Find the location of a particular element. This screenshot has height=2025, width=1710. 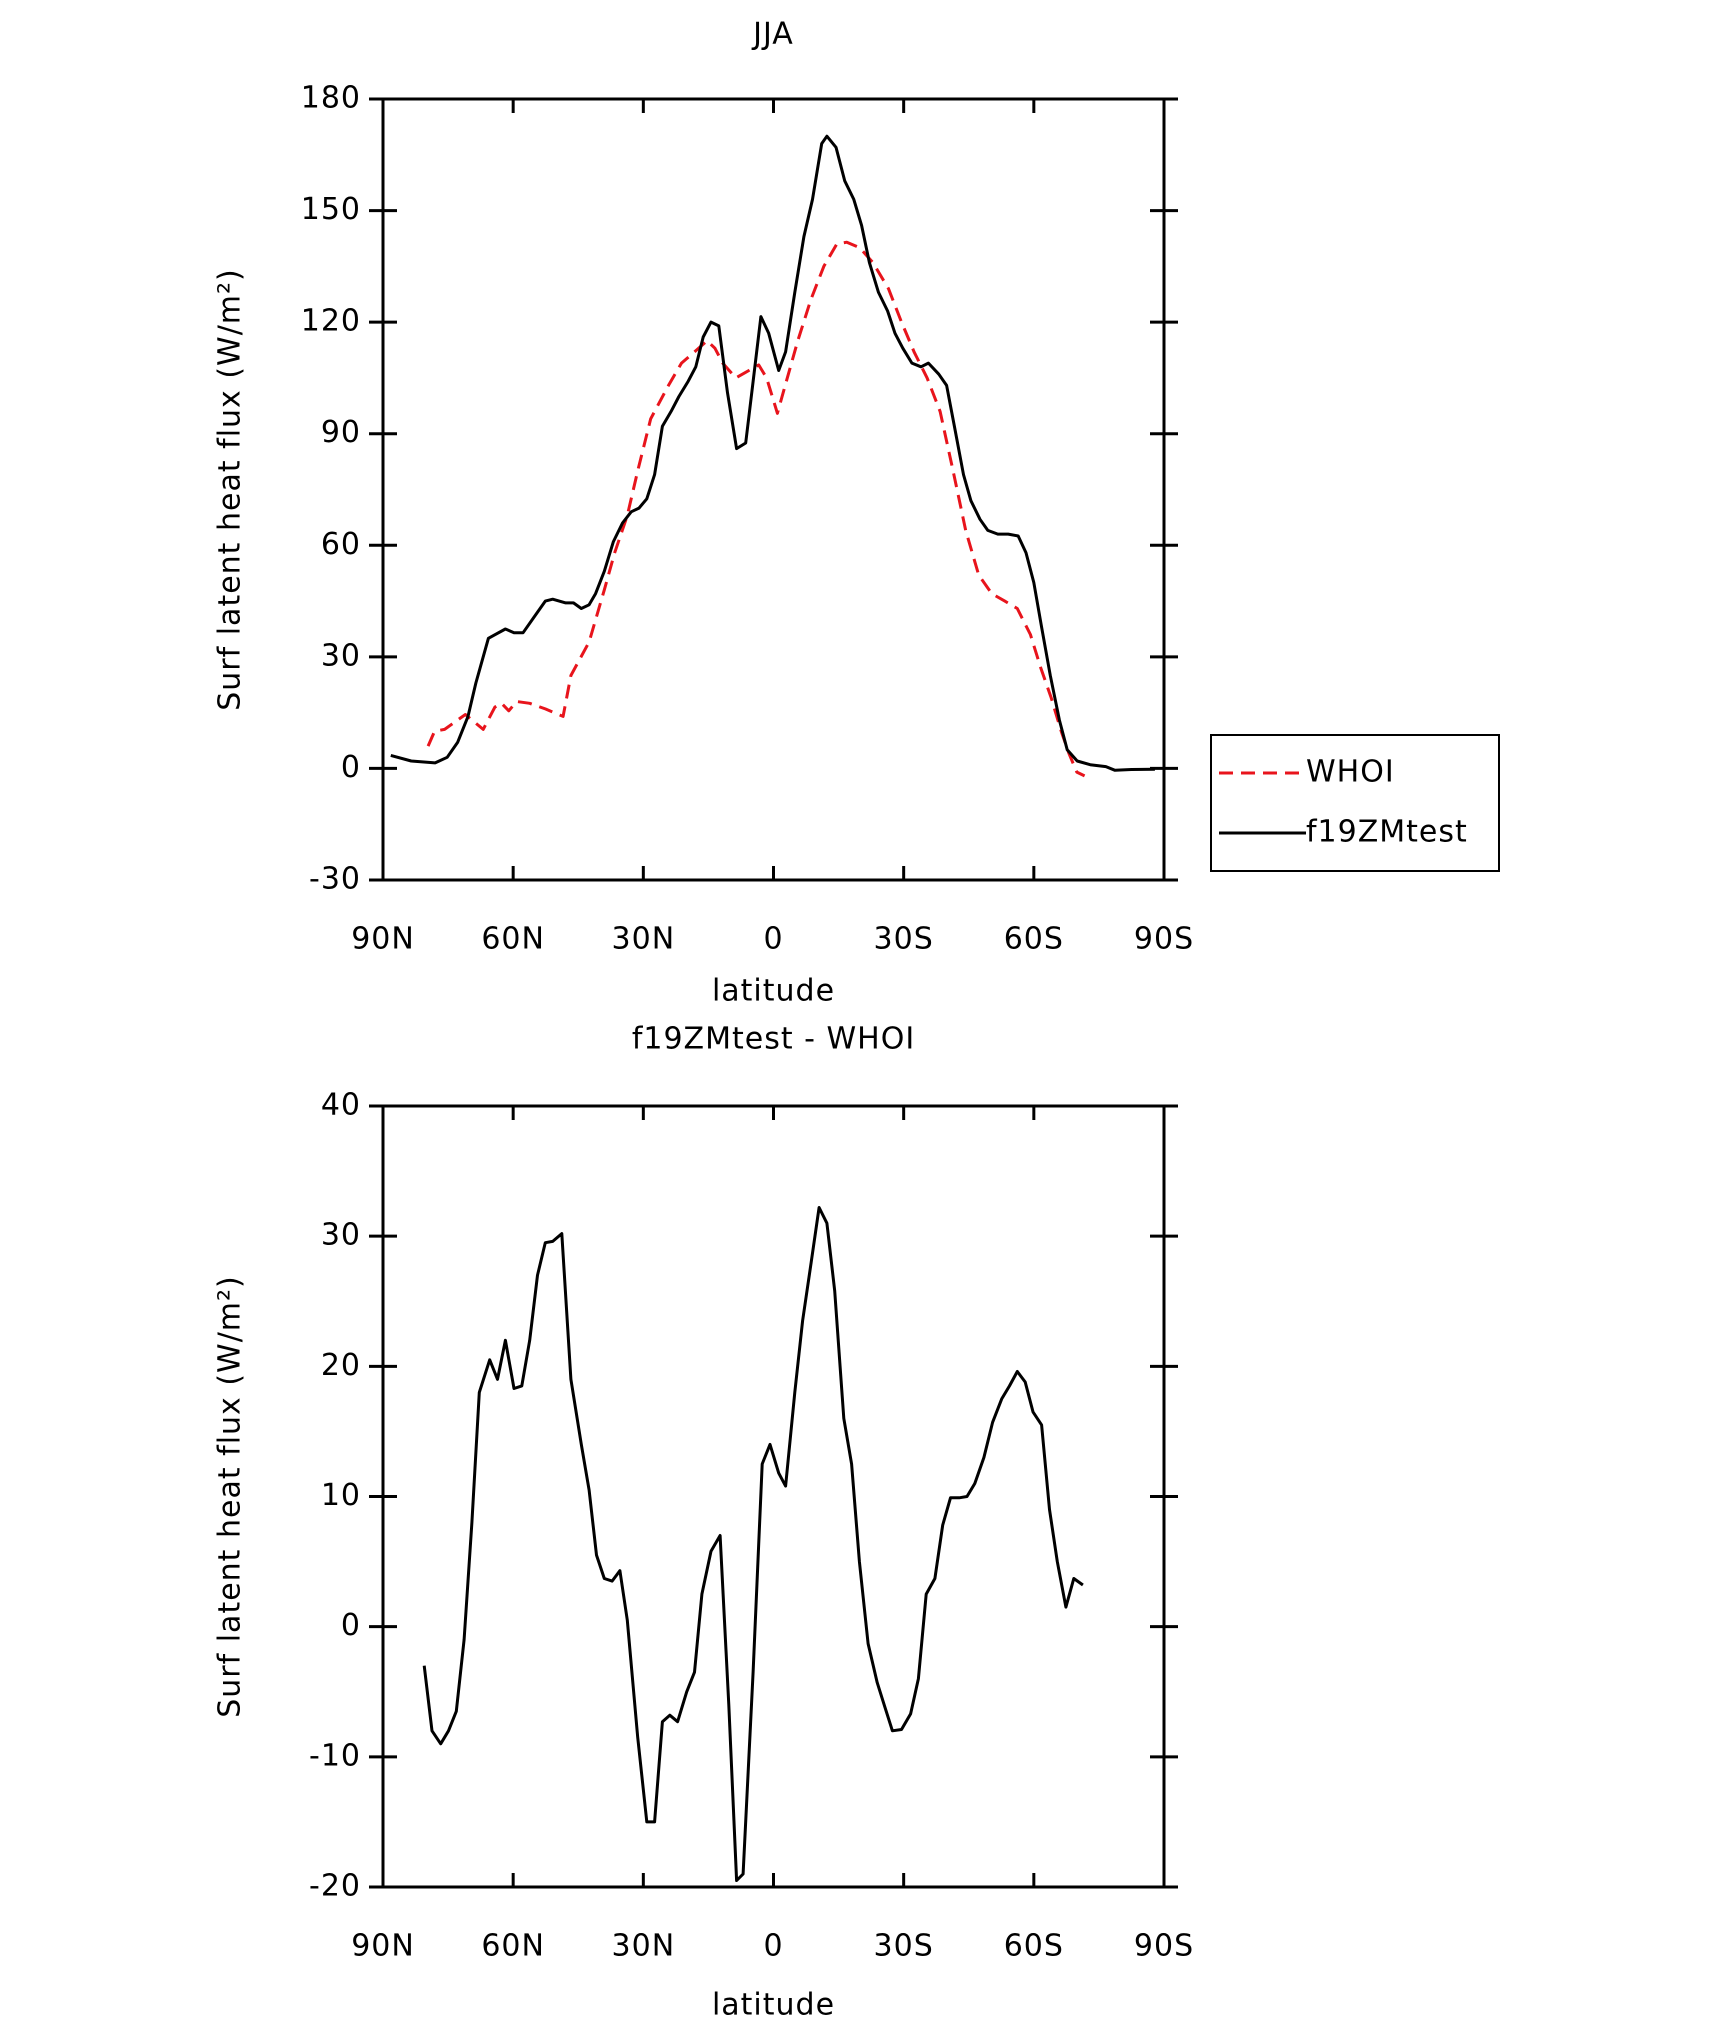

legend-label: f19ZMtest is located at coordinates (1387, 832).